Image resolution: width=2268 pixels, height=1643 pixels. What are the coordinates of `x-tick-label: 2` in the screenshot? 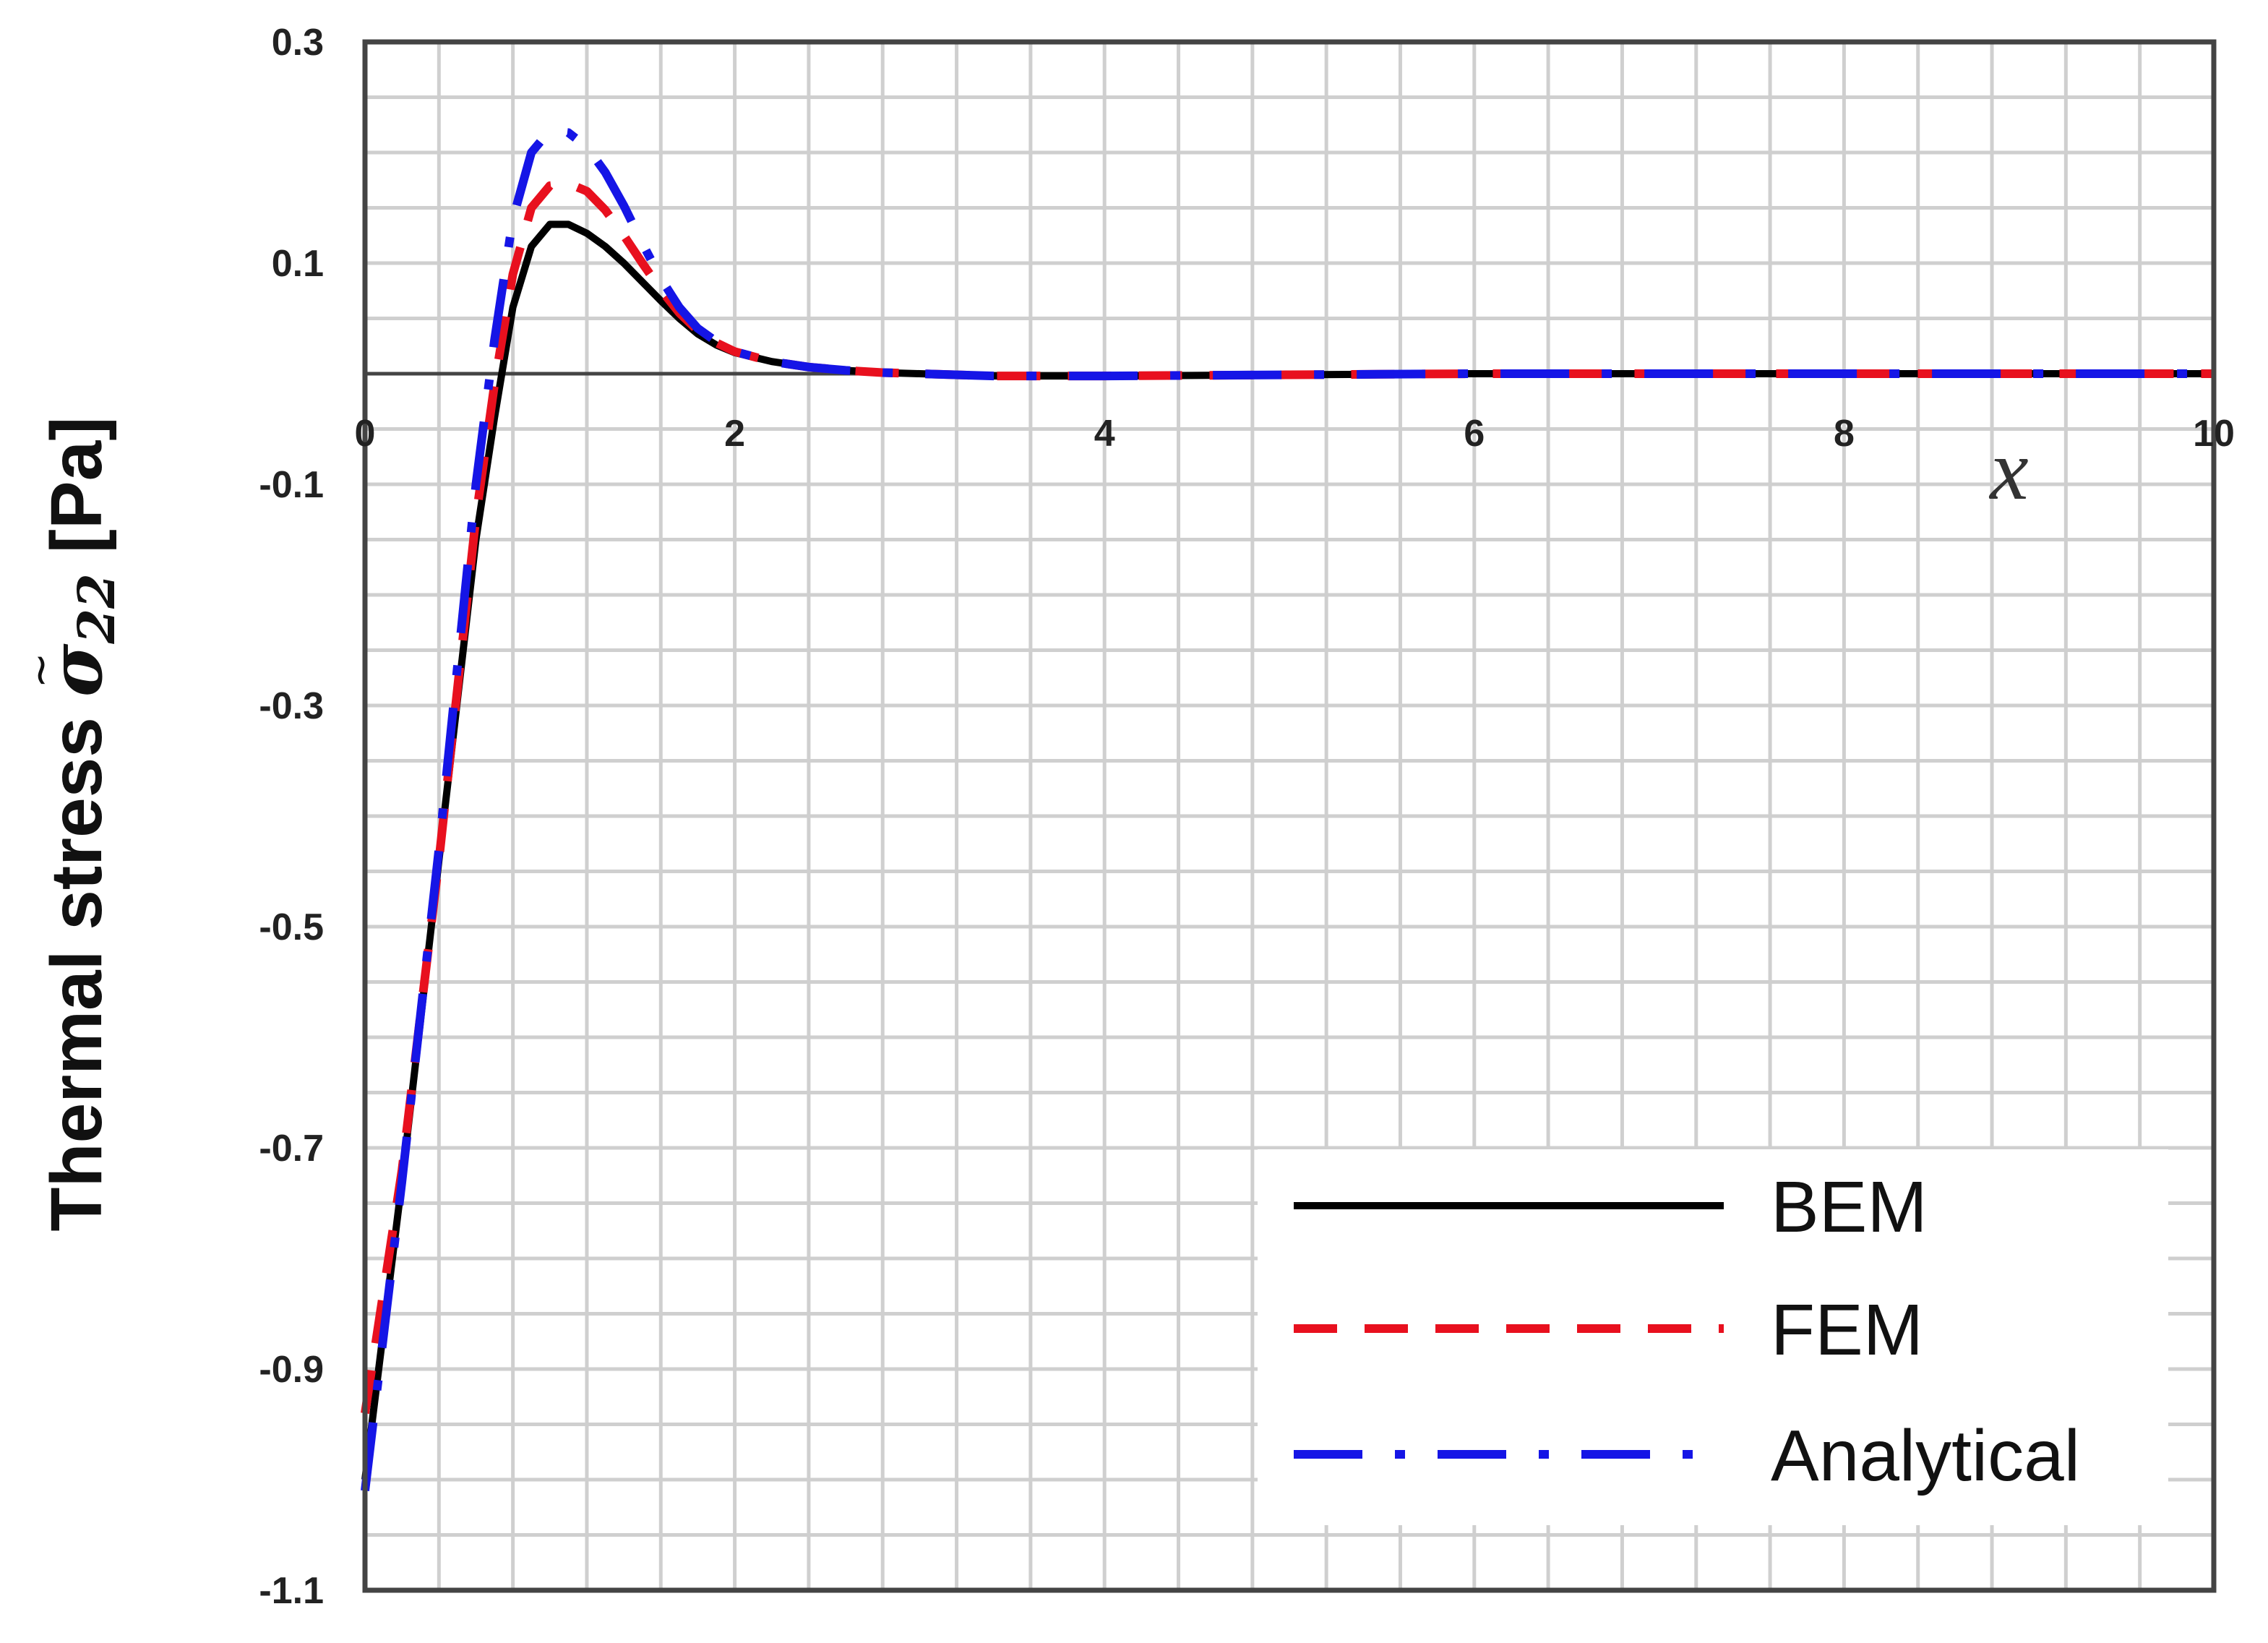 It's located at (734, 434).